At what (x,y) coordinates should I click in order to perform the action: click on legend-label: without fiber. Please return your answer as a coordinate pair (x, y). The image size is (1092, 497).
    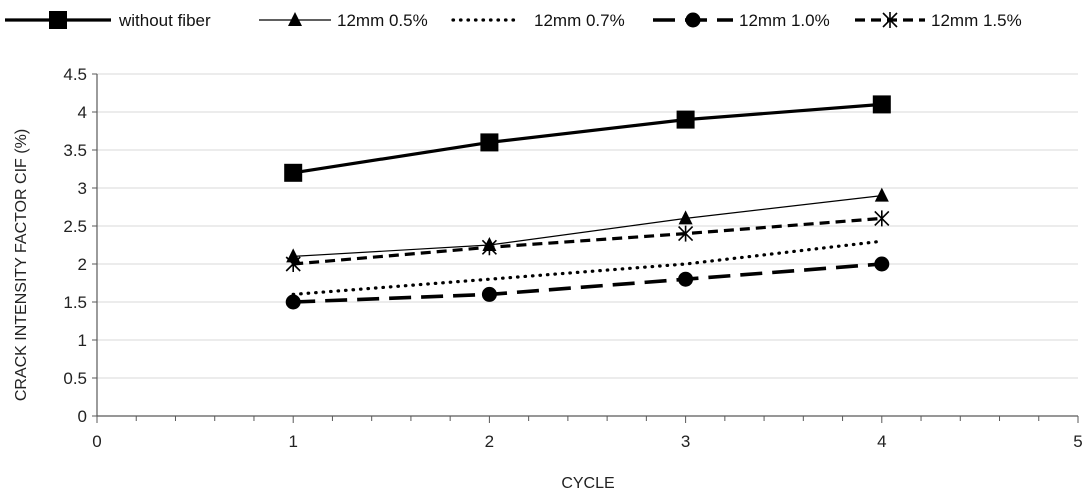
    Looking at the image, I should click on (164, 20).